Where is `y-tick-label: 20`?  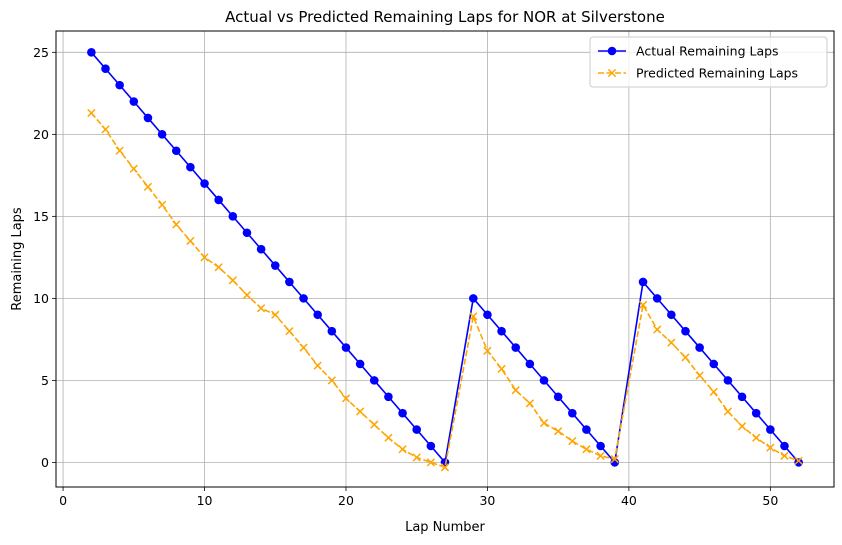 y-tick-label: 20 is located at coordinates (41, 134).